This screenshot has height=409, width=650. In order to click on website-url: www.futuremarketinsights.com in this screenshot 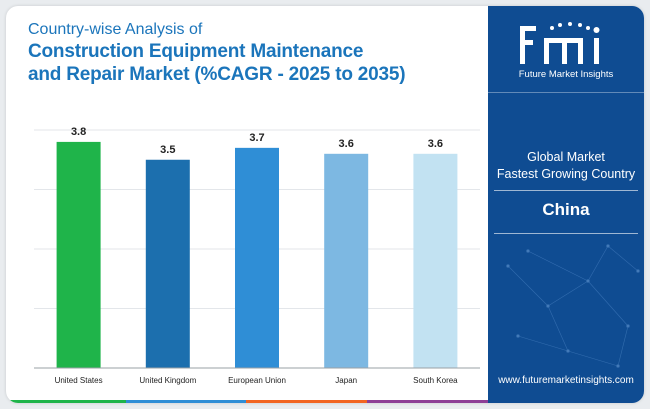, I will do `click(566, 380)`.